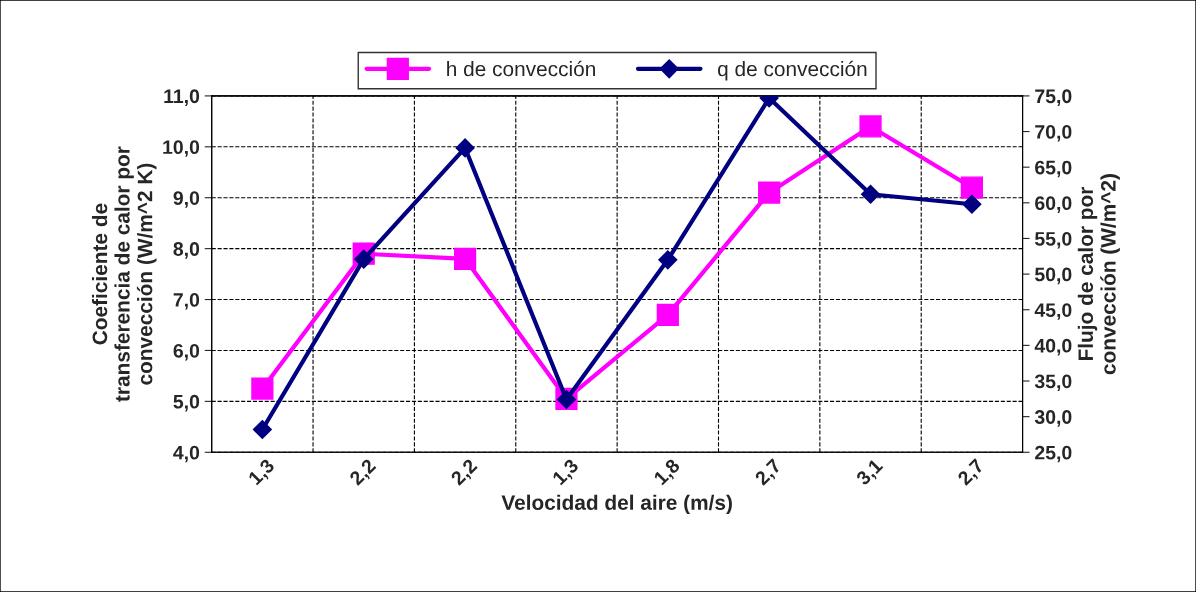  Describe the element at coordinates (870, 473) in the screenshot. I see `x-tick-label: 3,1` at that location.